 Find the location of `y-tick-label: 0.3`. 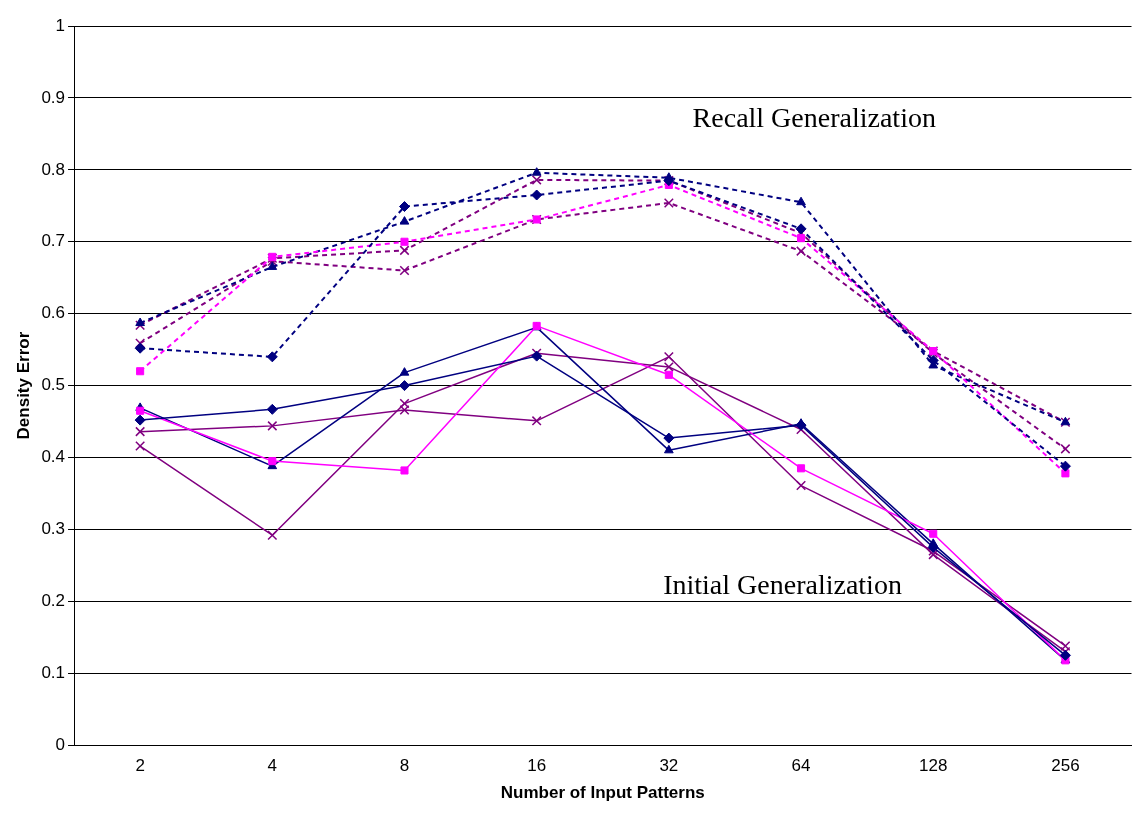

y-tick-label: 0.3 is located at coordinates (53, 529).